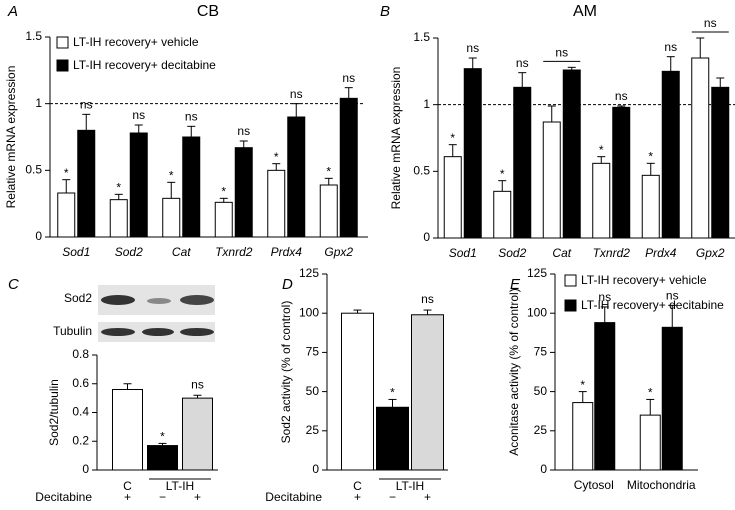 This screenshot has height=510, width=735. What do you see at coordinates (537, 273) in the screenshot?
I see `y-tick-label: 125` at bounding box center [537, 273].